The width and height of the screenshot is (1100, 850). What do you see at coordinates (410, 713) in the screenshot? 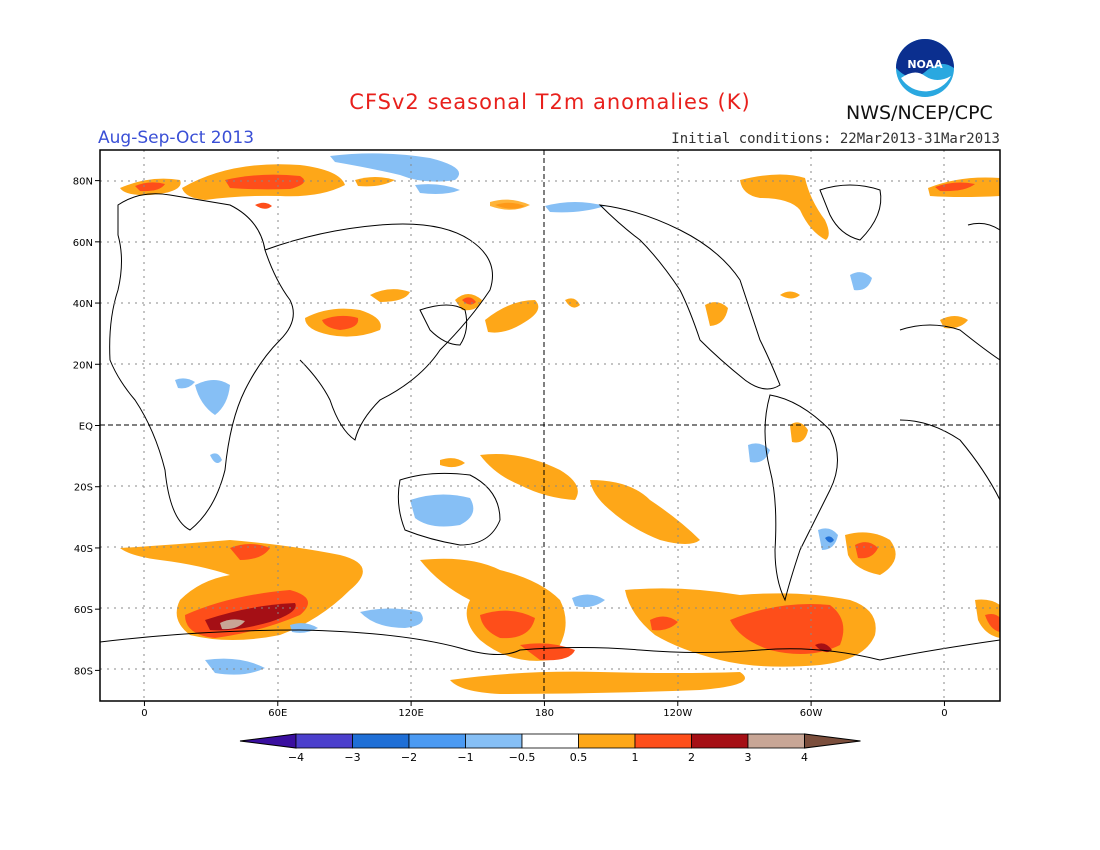
I see `lon-label: 120E` at bounding box center [410, 713].